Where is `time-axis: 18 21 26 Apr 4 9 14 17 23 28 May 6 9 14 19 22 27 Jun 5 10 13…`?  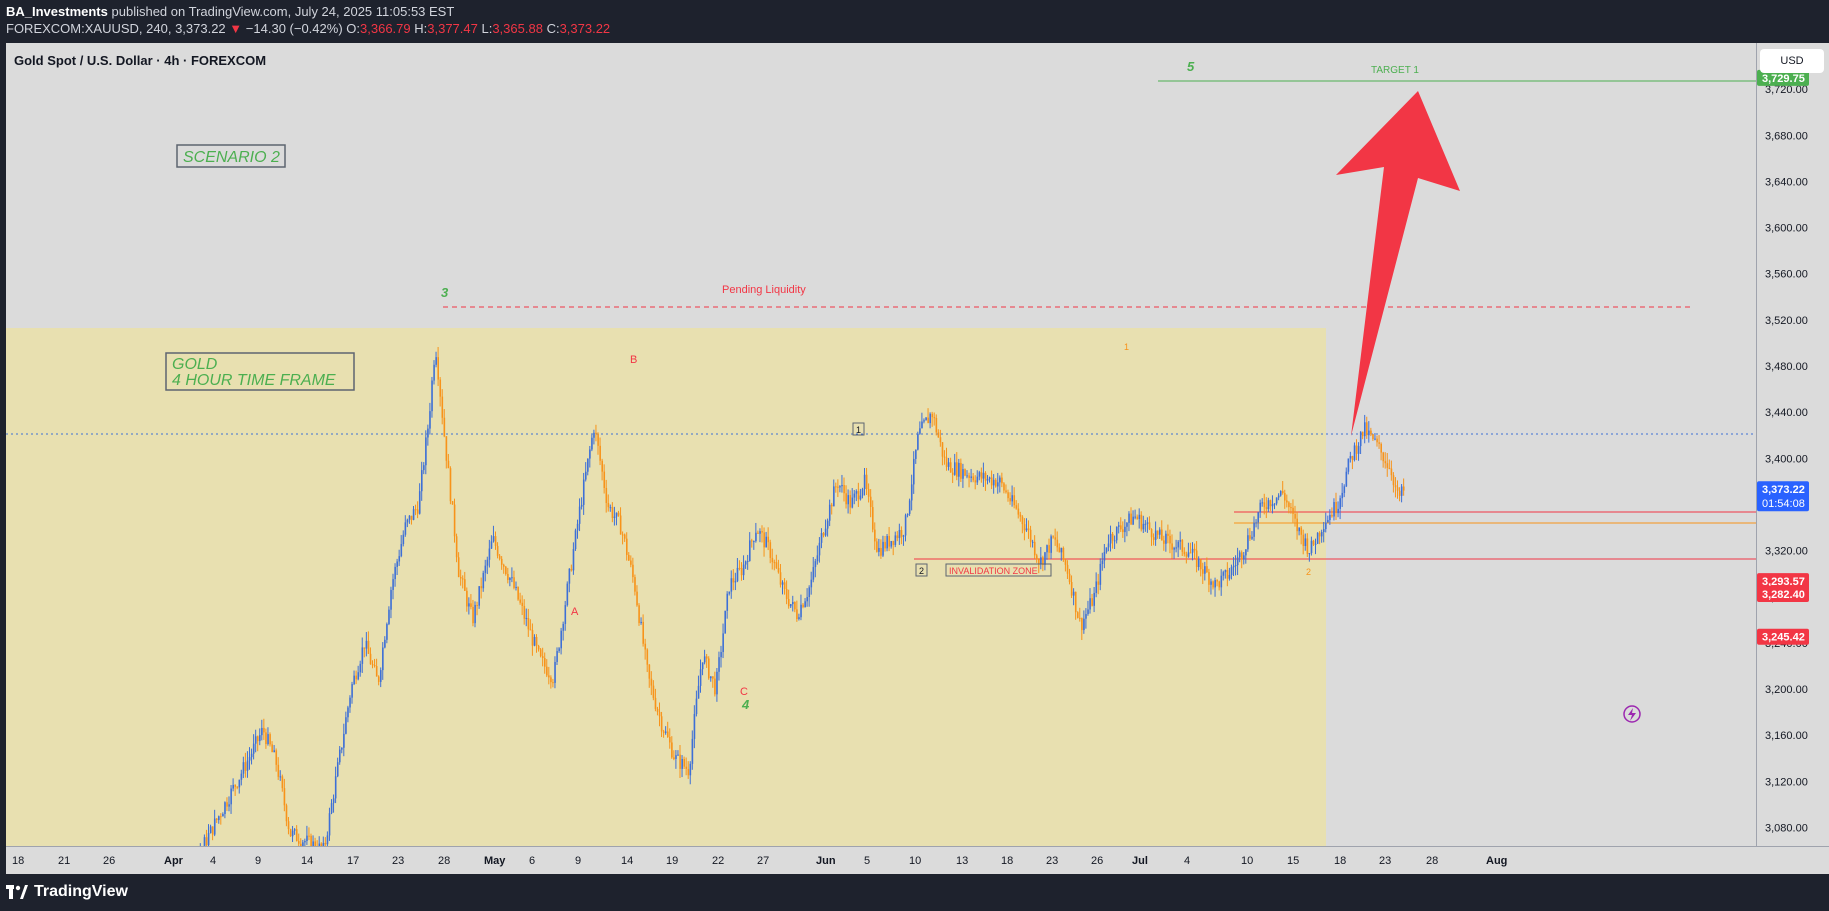 time-axis: 18 21 26 Apr 4 9 14 17 23 28 May 6 9 14 19 22 27 Jun 5 10 13… is located at coordinates (917, 860).